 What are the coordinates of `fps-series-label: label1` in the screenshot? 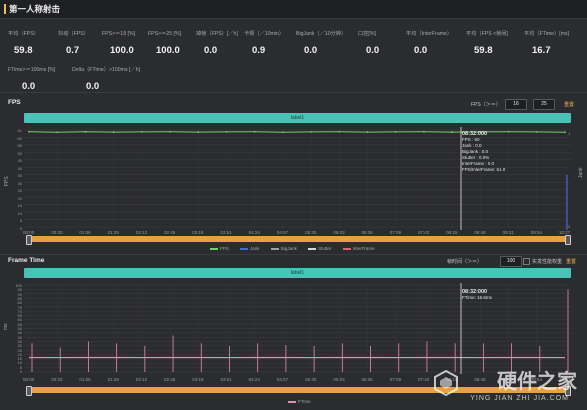 It's located at (297, 118).